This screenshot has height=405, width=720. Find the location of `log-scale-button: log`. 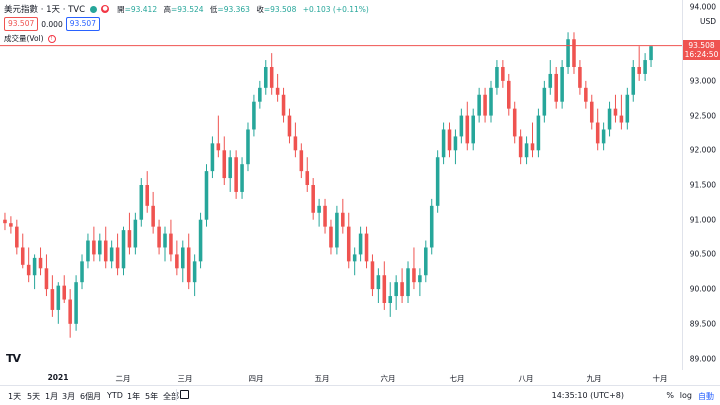

log-scale-button: log is located at coordinates (685, 395).